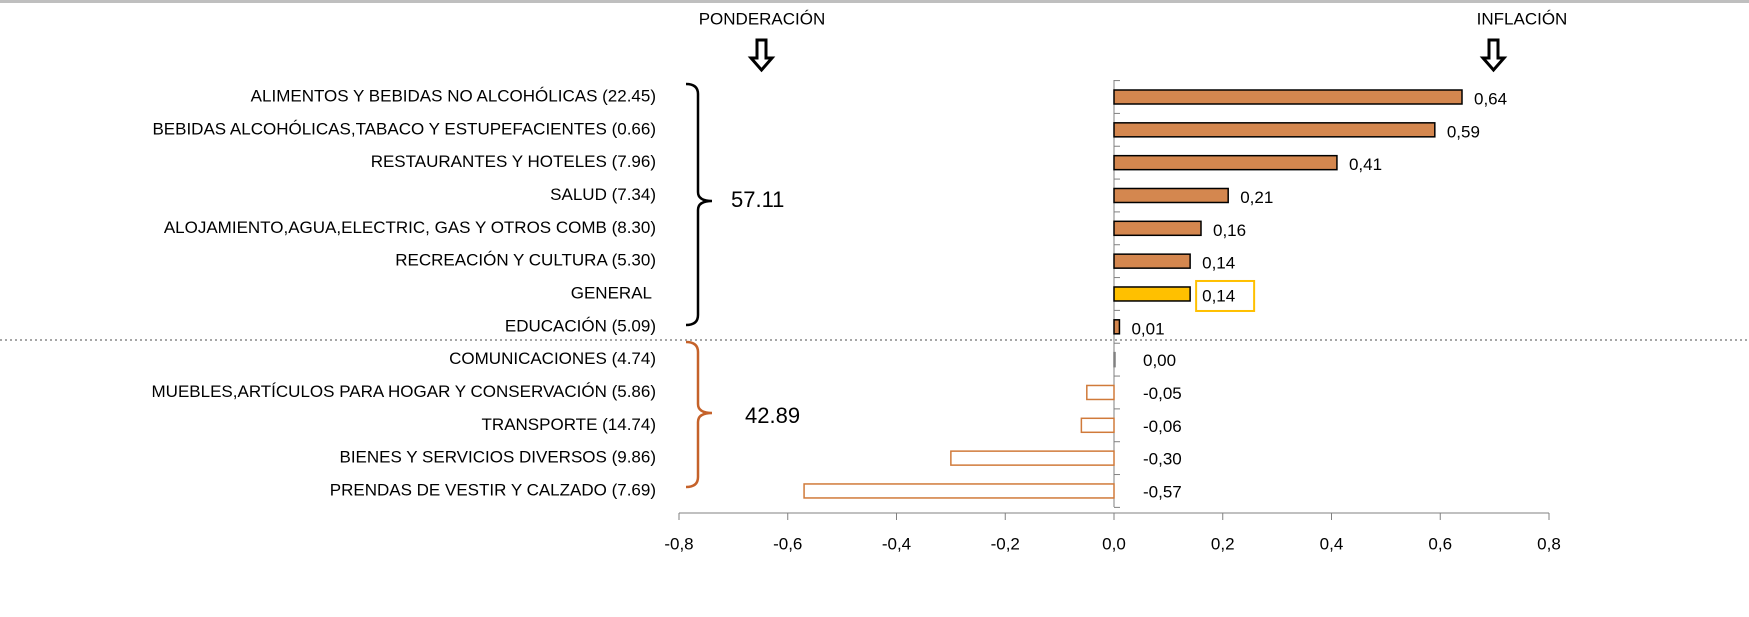  I want to click on category-label: GENERAL, so click(611, 292).